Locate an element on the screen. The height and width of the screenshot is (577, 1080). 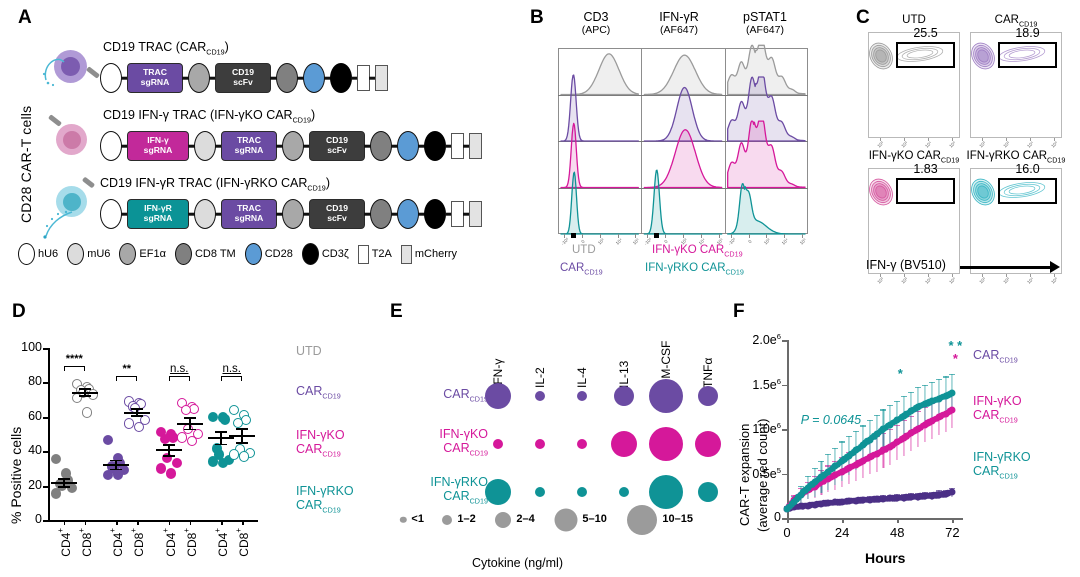
legend-item-t2a: T2A is located at coordinates (374, 254).